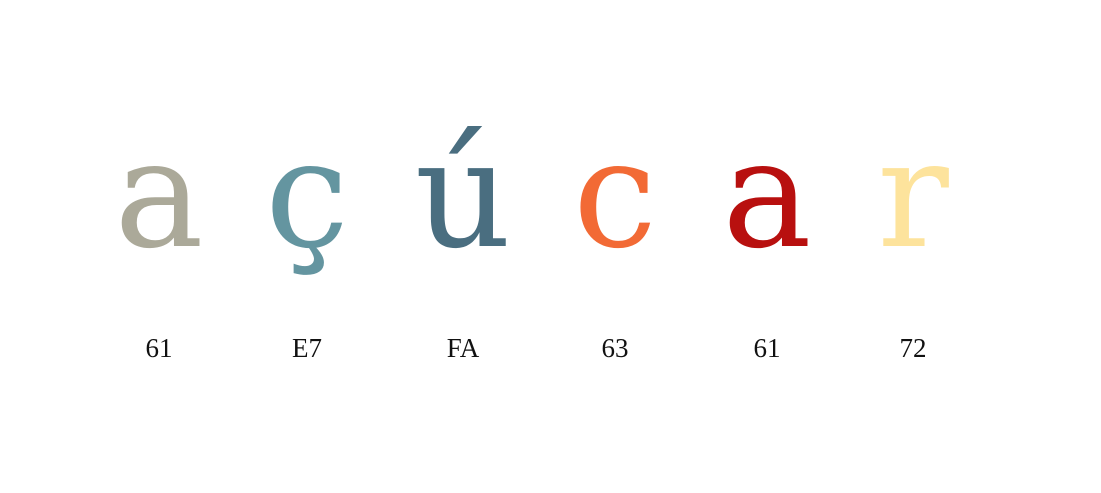 The height and width of the screenshot is (493, 1101). What do you see at coordinates (463, 195) in the screenshot?
I see `char-glyph: ú` at bounding box center [463, 195].